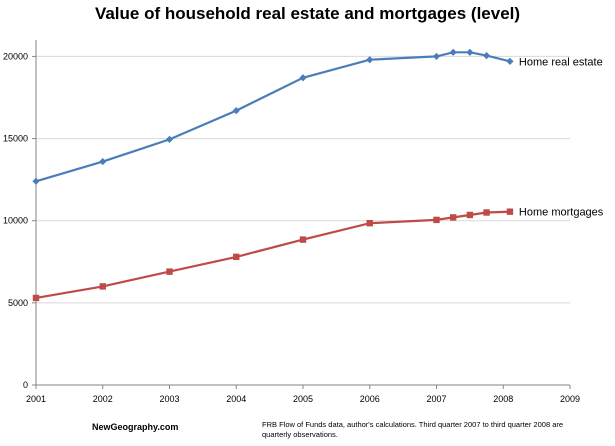  I want to click on y-tick-label: 0, so click(25, 385).